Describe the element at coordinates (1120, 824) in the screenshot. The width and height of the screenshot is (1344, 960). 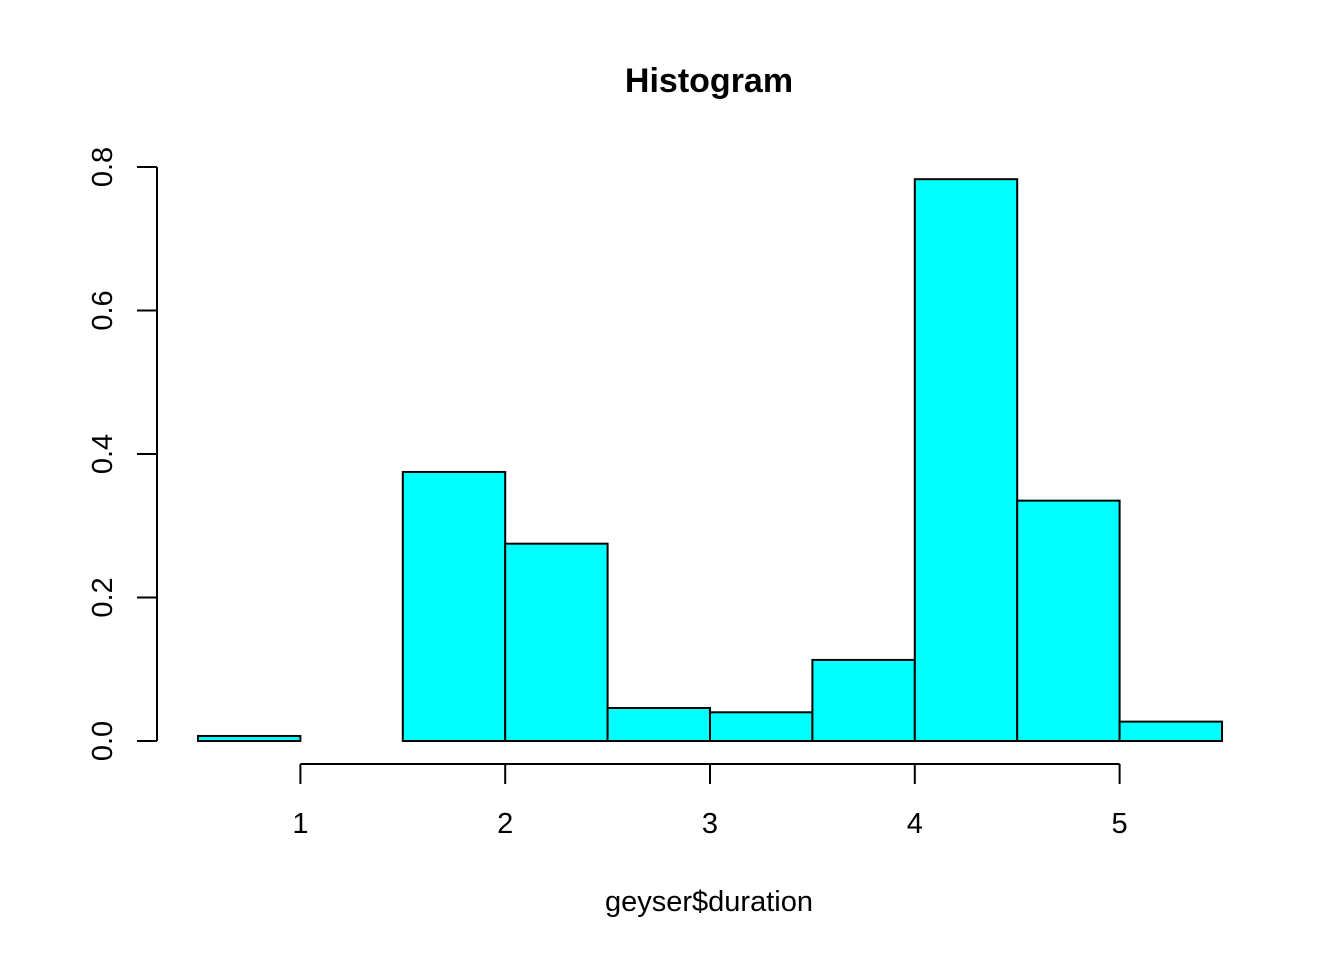
I see `x-tick-label: 5` at that location.